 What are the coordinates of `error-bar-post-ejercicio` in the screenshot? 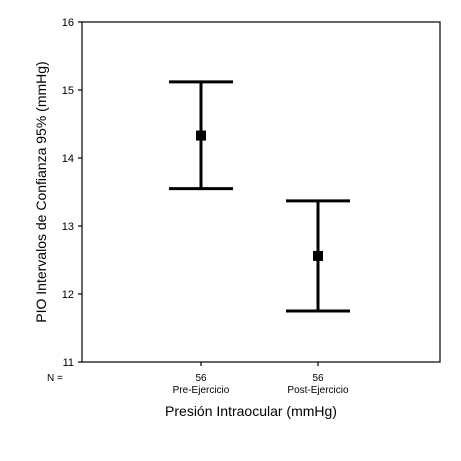 It's located at (318, 256).